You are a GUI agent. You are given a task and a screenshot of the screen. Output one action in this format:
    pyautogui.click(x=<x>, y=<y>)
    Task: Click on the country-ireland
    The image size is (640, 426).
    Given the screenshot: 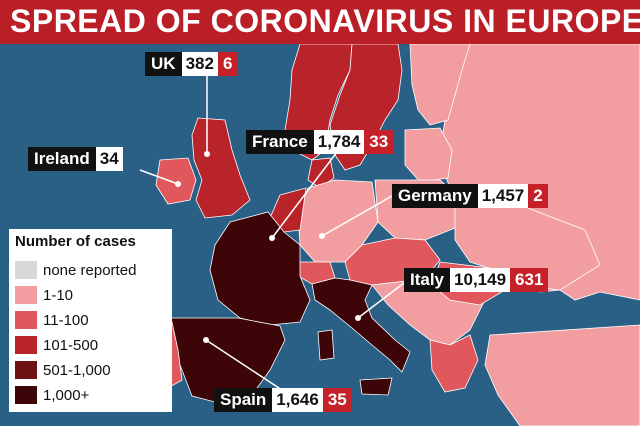 What is the action you would take?
    pyautogui.click(x=176, y=181)
    